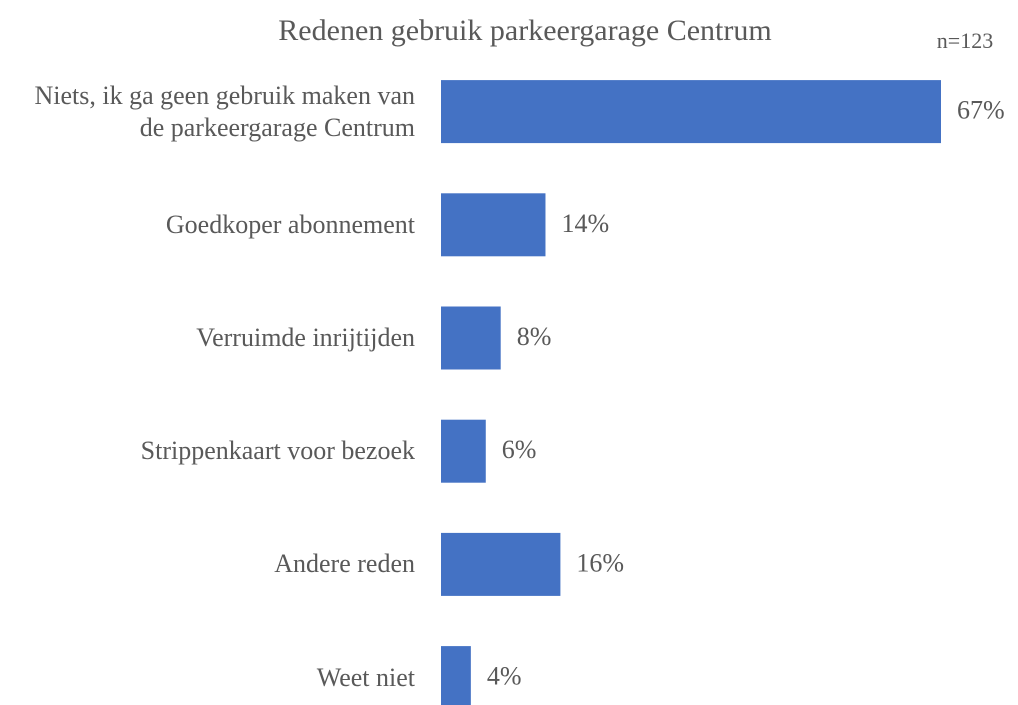 This screenshot has height=705, width=1018. What do you see at coordinates (524, 30) in the screenshot?
I see `chart-title: Redenen gebruik parkeergarage Centrum` at bounding box center [524, 30].